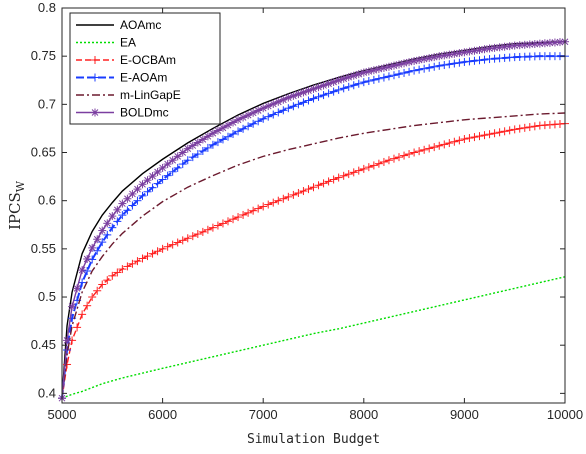  Describe the element at coordinates (43, 55) in the screenshot. I see `y-tick-label: 0.75` at that location.